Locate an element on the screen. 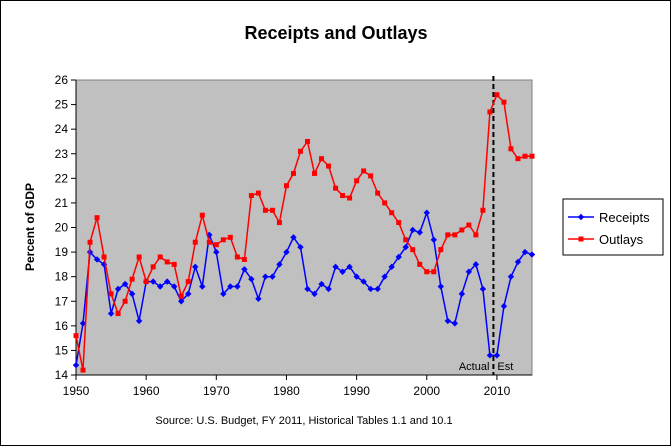 Image resolution: width=671 pixels, height=446 pixels. annotation-actual: Actual is located at coordinates (474, 367).